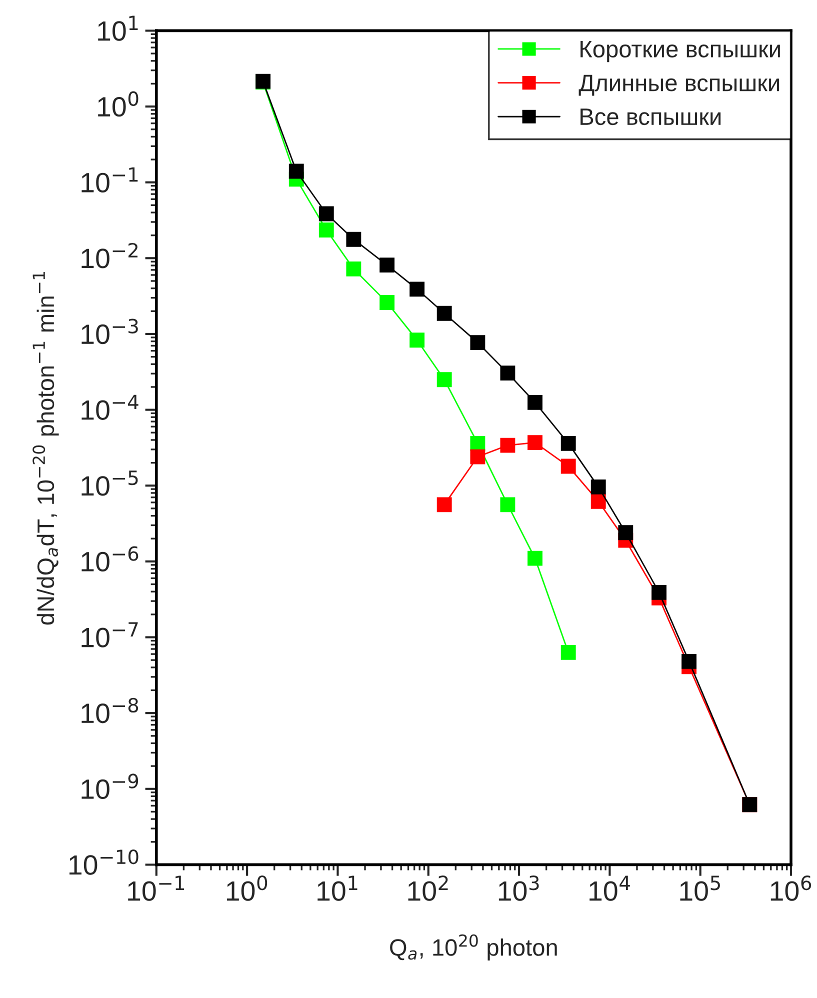 This screenshot has height=998, width=817. I want to click on y-tick-label: 10$^{−7}$, so click(110, 635).